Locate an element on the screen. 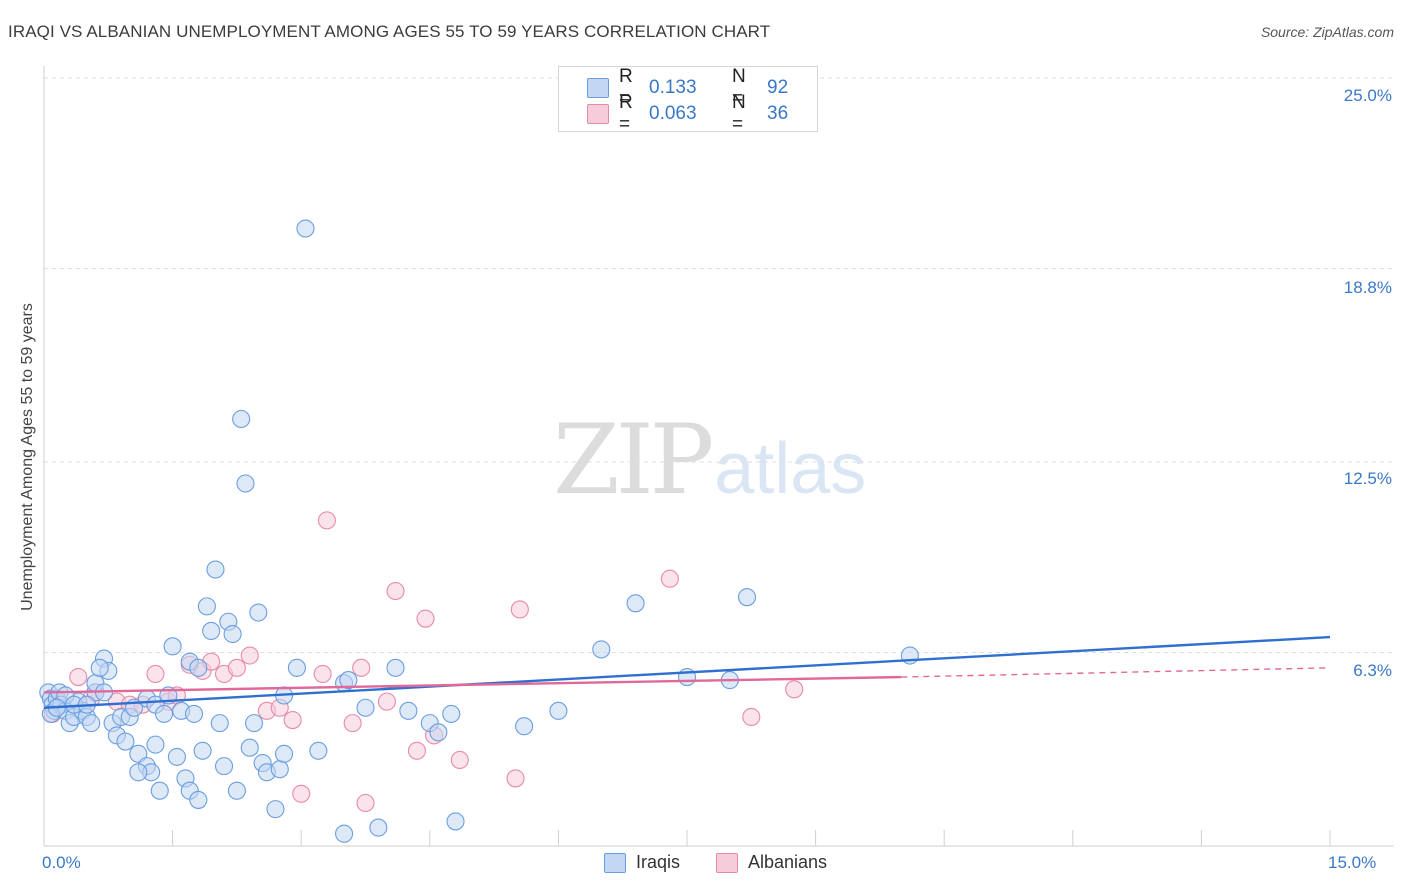  stats-legend: R = 0.133 N = 92 R = 0.063 N = 36 is located at coordinates (688, 100).